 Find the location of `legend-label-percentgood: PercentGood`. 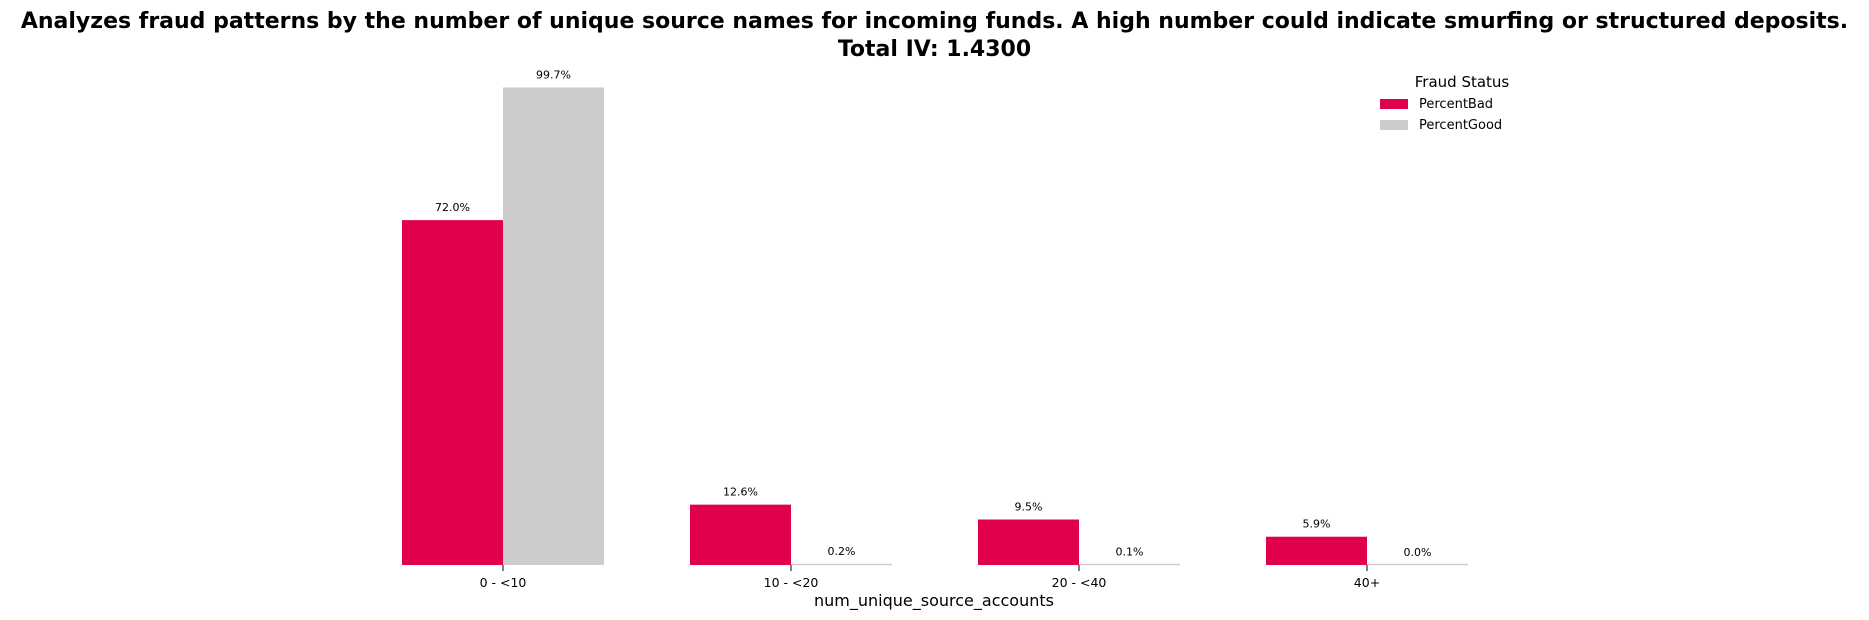

legend-label-percentgood: PercentGood is located at coordinates (1460, 125).